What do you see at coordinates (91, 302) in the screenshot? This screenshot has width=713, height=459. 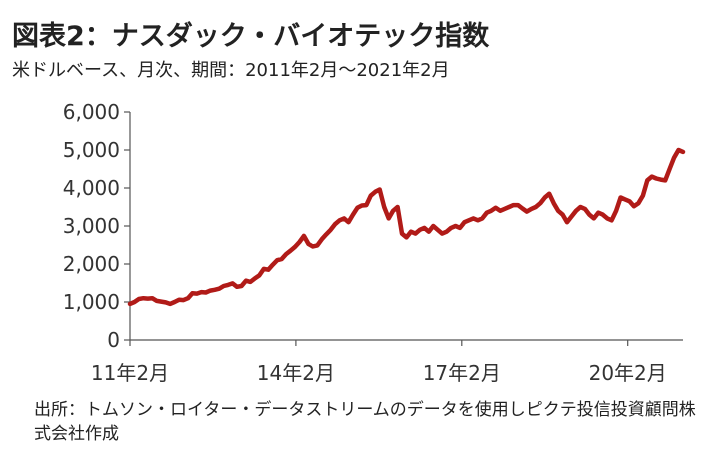 I see `y-tick-label: 1,000` at bounding box center [91, 302].